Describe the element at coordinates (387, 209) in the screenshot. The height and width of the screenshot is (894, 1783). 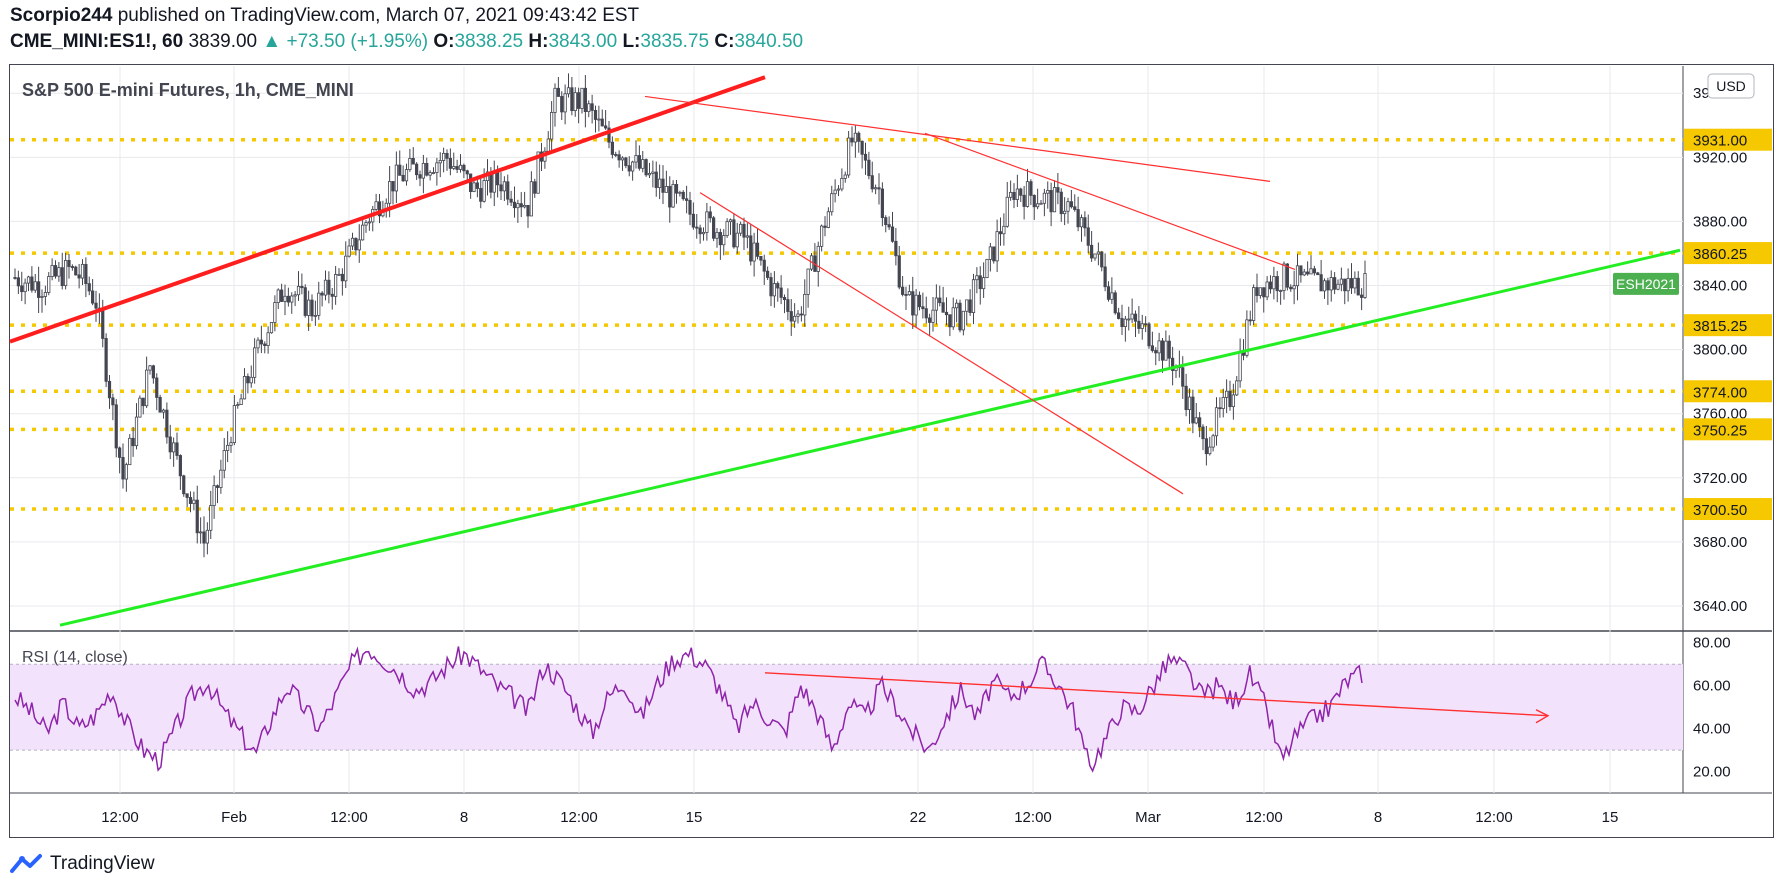
I see `trendline-upper-channel` at that location.